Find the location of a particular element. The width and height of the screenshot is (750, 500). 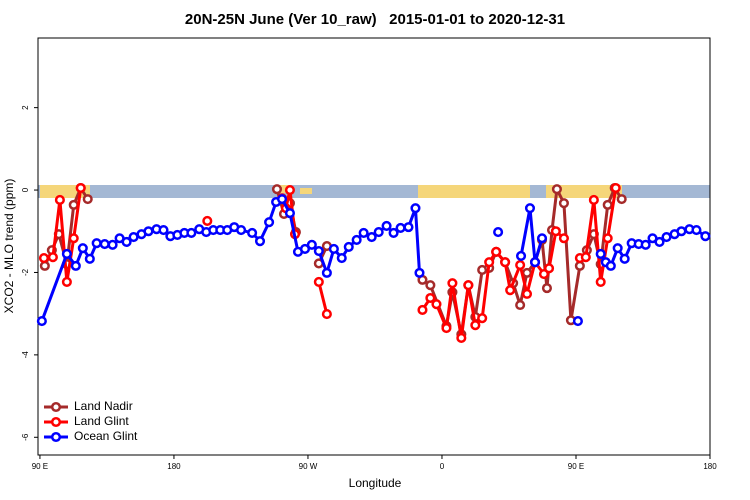

legend-label: Land Nadir is located at coordinates (103, 406).